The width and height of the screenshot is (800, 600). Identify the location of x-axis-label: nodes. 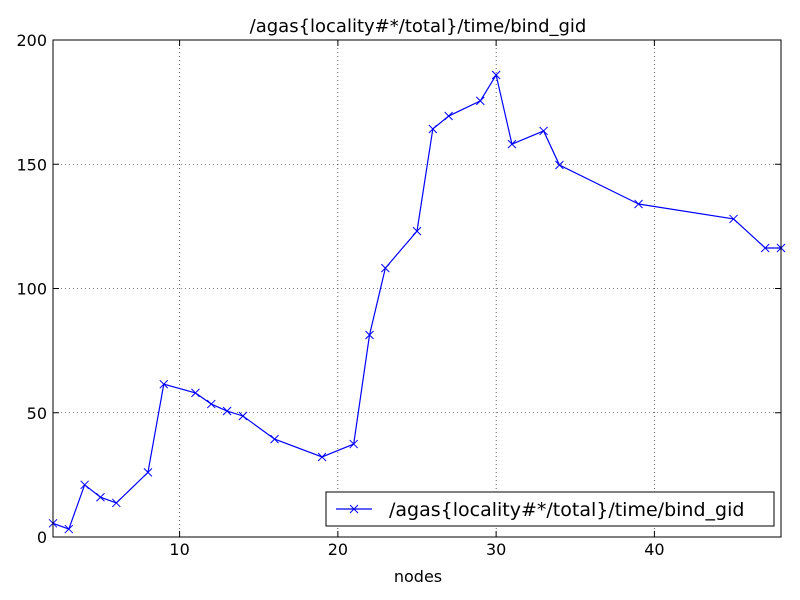
(418, 576).